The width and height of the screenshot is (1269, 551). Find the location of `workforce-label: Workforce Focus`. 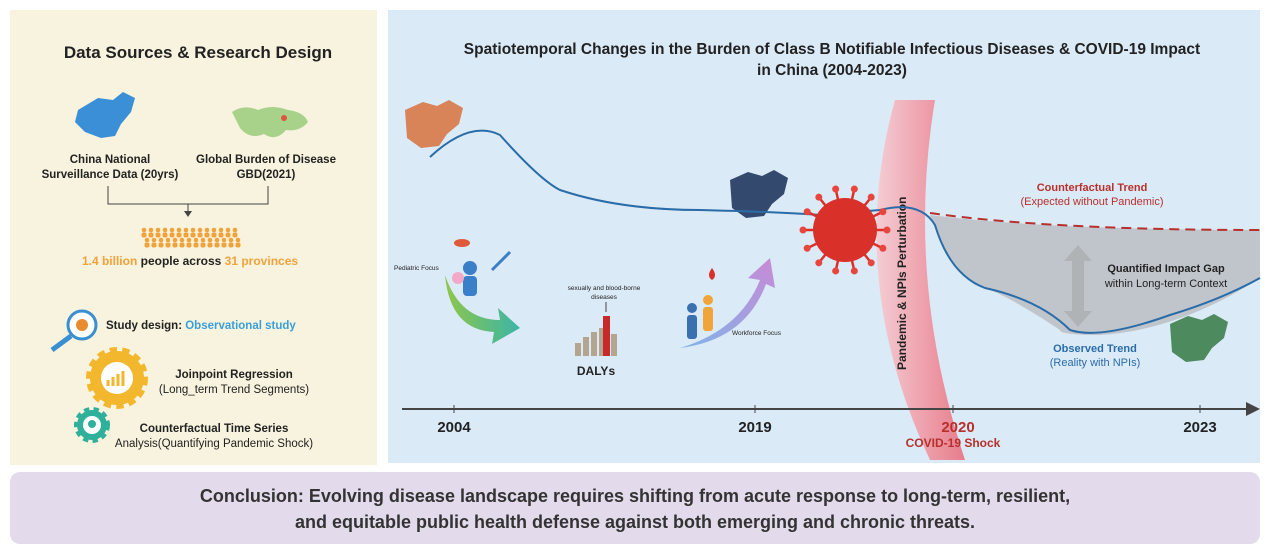

workforce-label: Workforce Focus is located at coordinates (757, 333).